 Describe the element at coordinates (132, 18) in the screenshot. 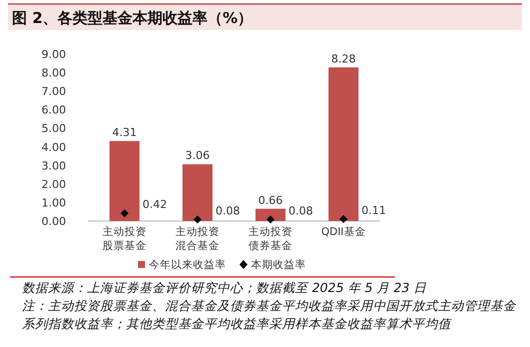

I see `chart-title: 图 2、各类型基金本期收益率（%）` at that location.